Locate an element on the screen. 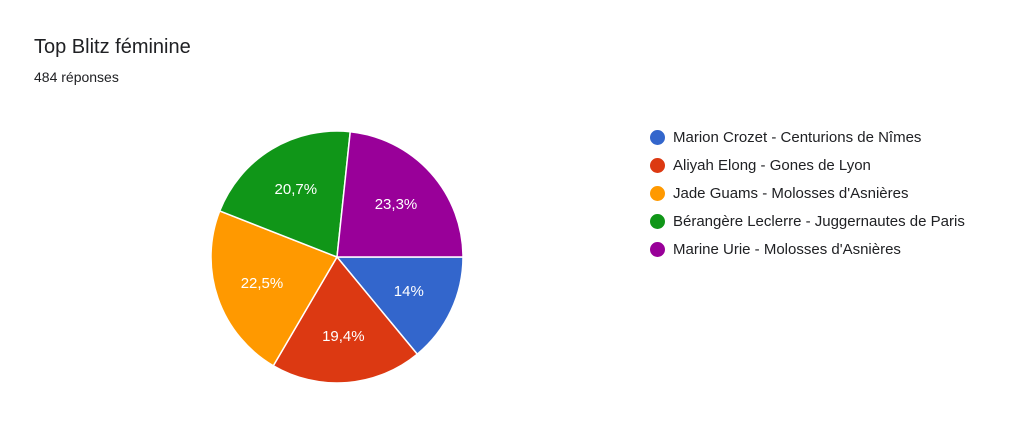  slice-label: 22,5% is located at coordinates (262, 283).